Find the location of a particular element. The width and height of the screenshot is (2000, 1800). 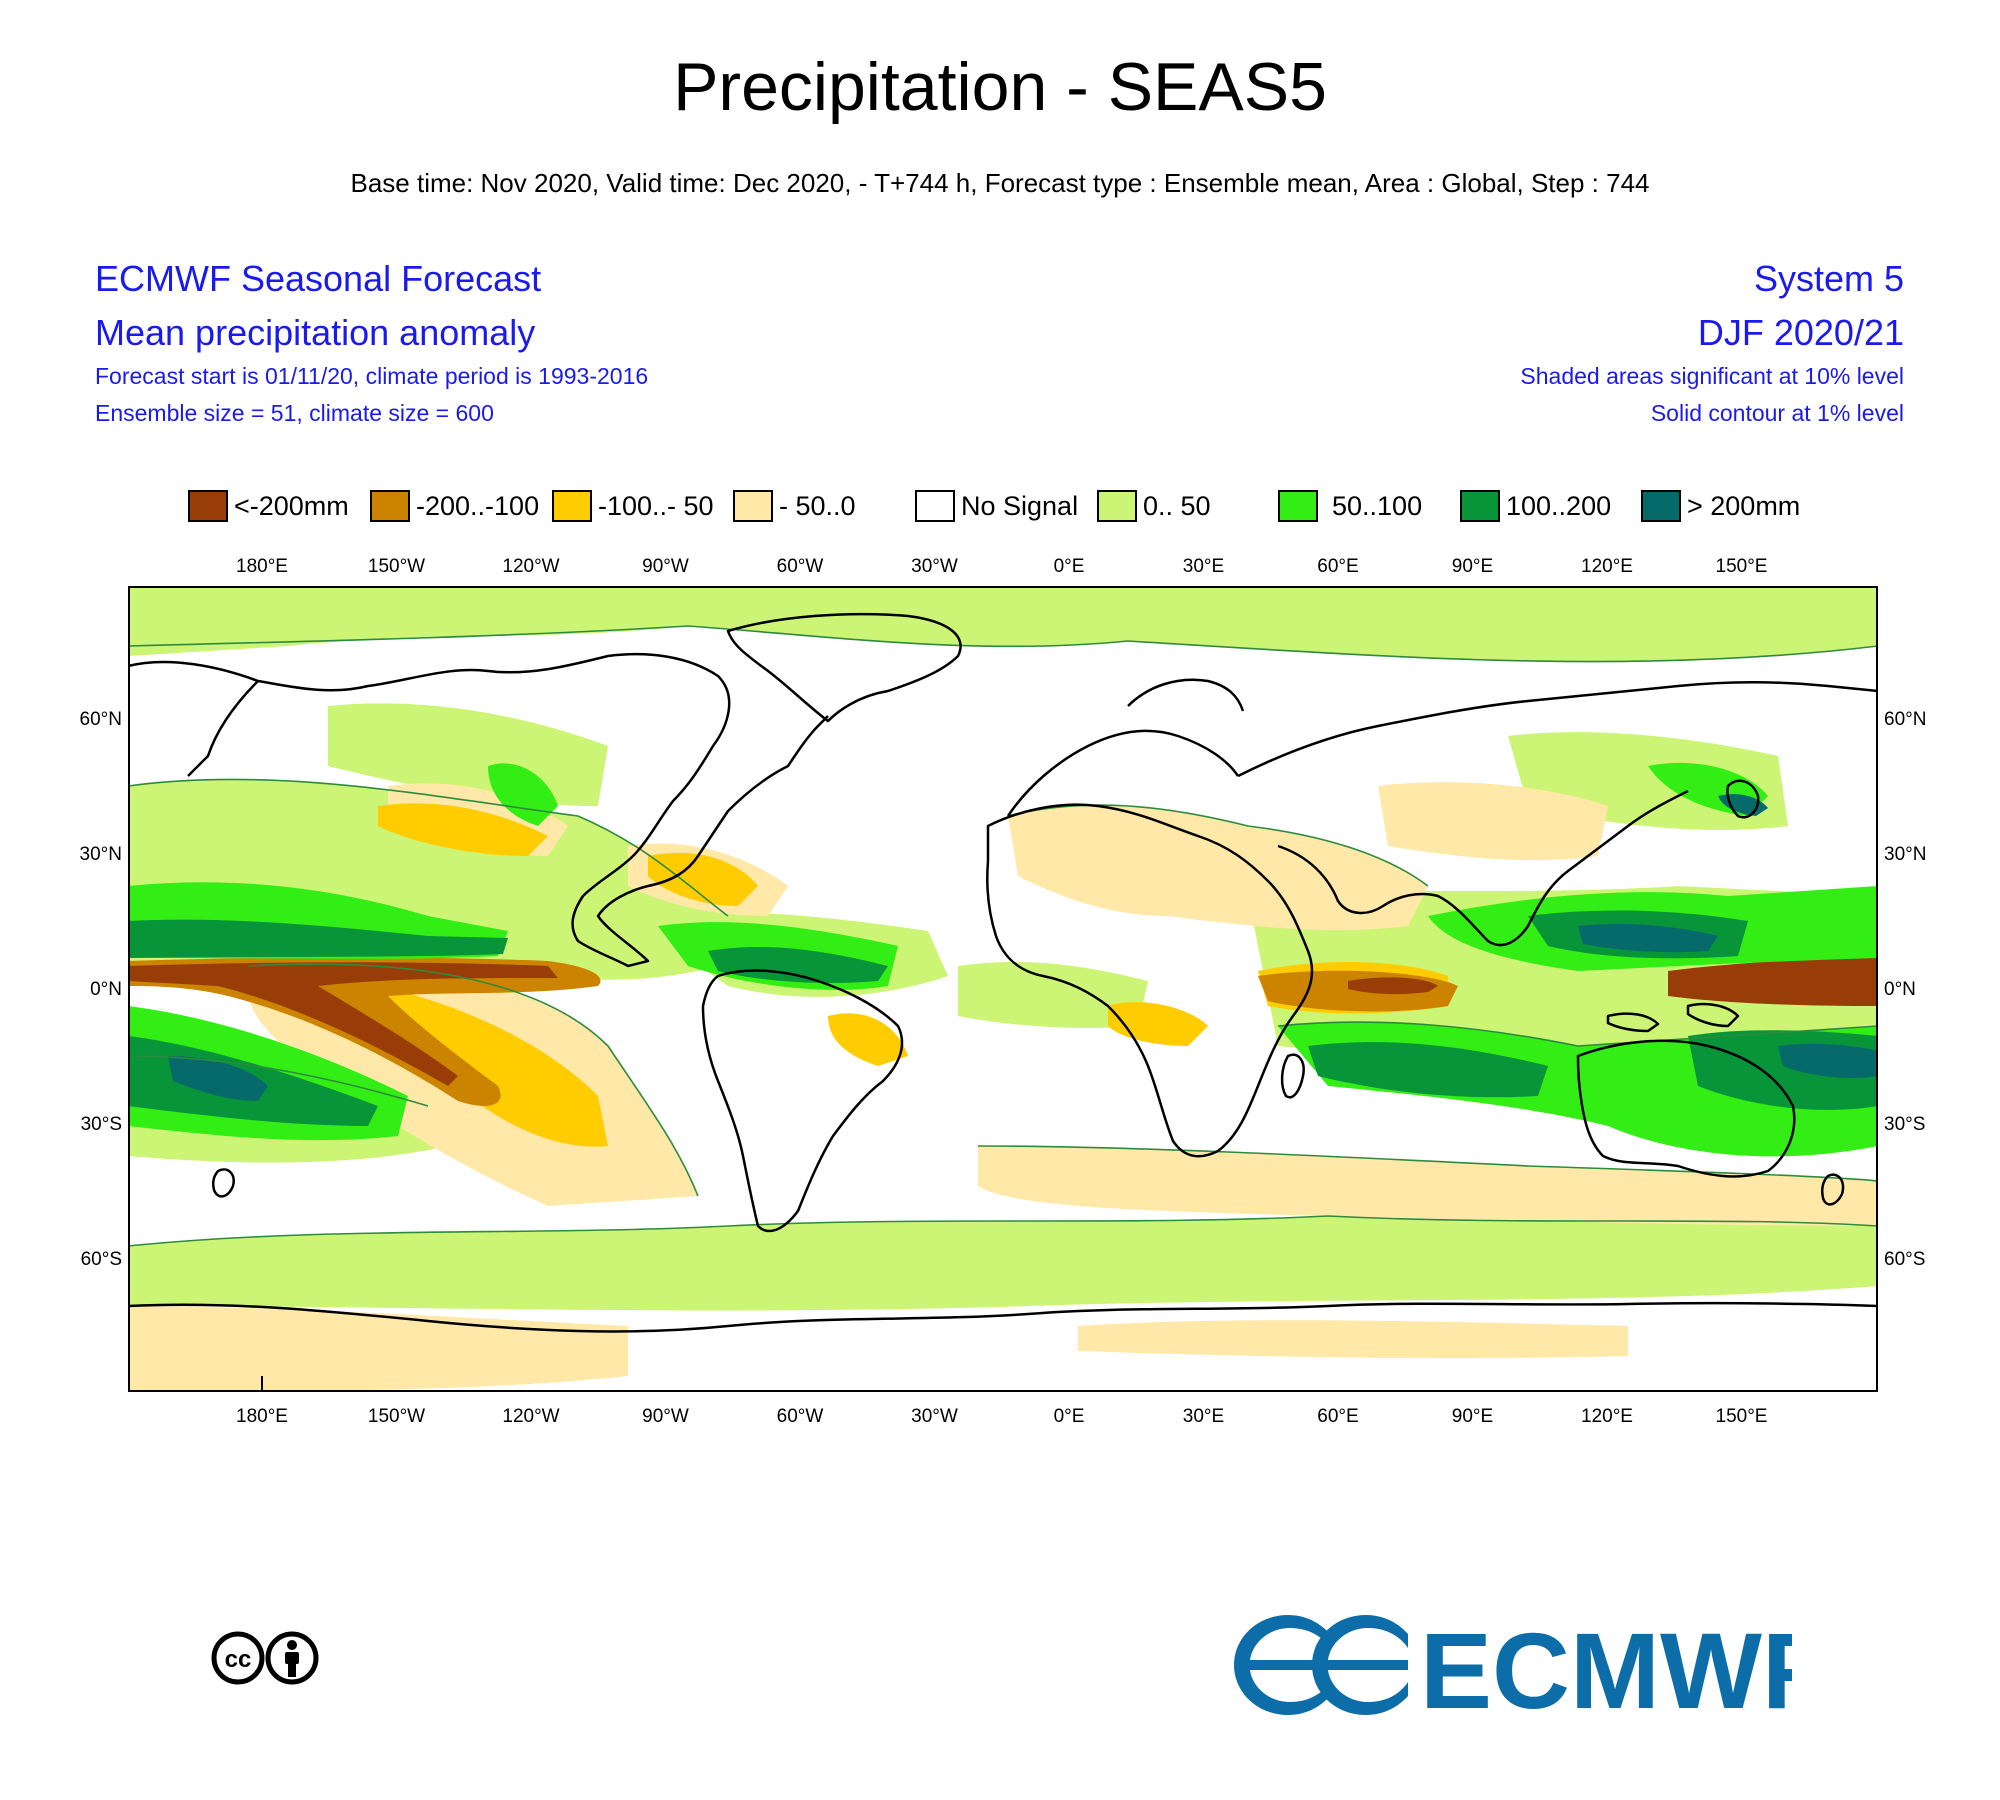

header-ensemble-size: Ensemble size = 51, climate size = 600 is located at coordinates (294, 413).